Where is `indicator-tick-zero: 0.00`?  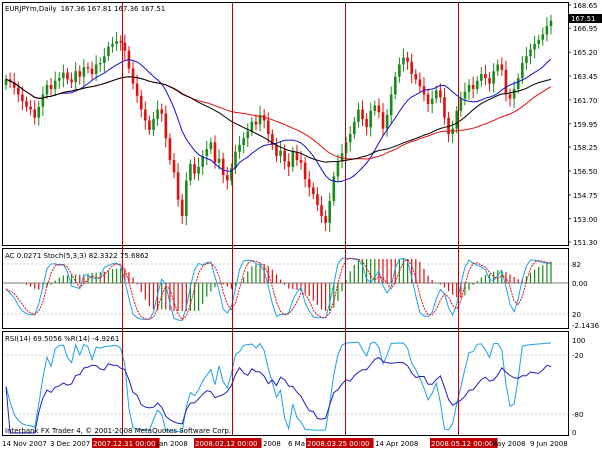 indicator-tick-zero: 0.00 is located at coordinates (580, 284).